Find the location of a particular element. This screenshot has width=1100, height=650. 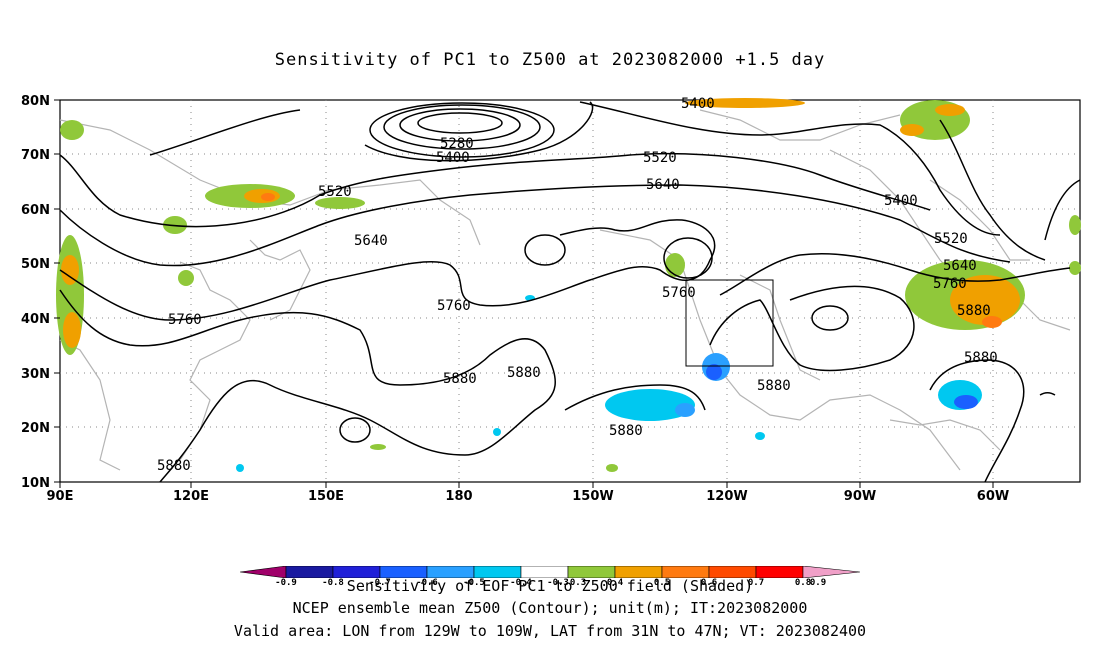

colorbar-tick-label: -0.9 is located at coordinates (286, 583).